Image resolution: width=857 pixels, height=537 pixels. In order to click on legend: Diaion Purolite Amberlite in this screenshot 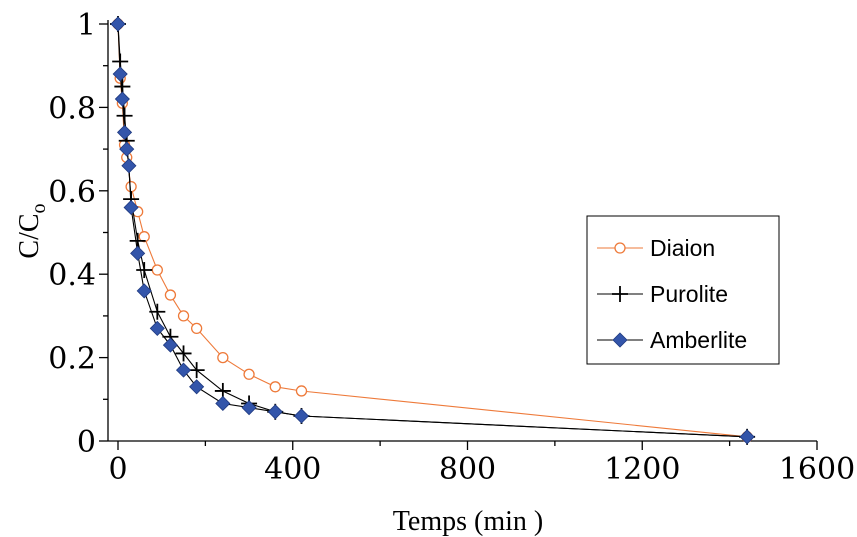, I will do `click(683, 290)`.